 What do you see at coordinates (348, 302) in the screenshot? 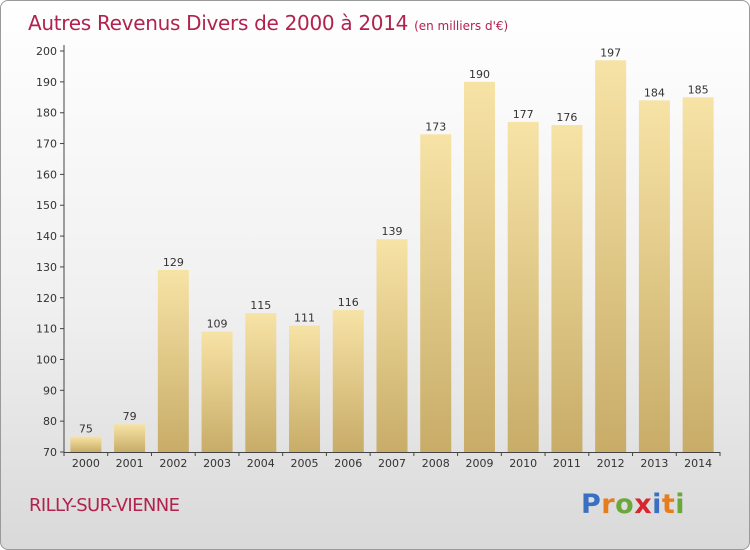
I see `data-label: 116` at bounding box center [348, 302].